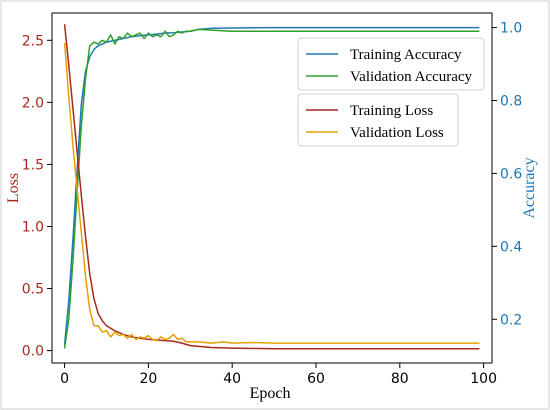 Image resolution: width=550 pixels, height=410 pixels. What do you see at coordinates (33, 290) in the screenshot?
I see `y-left-tick-label: 0.5` at bounding box center [33, 290].